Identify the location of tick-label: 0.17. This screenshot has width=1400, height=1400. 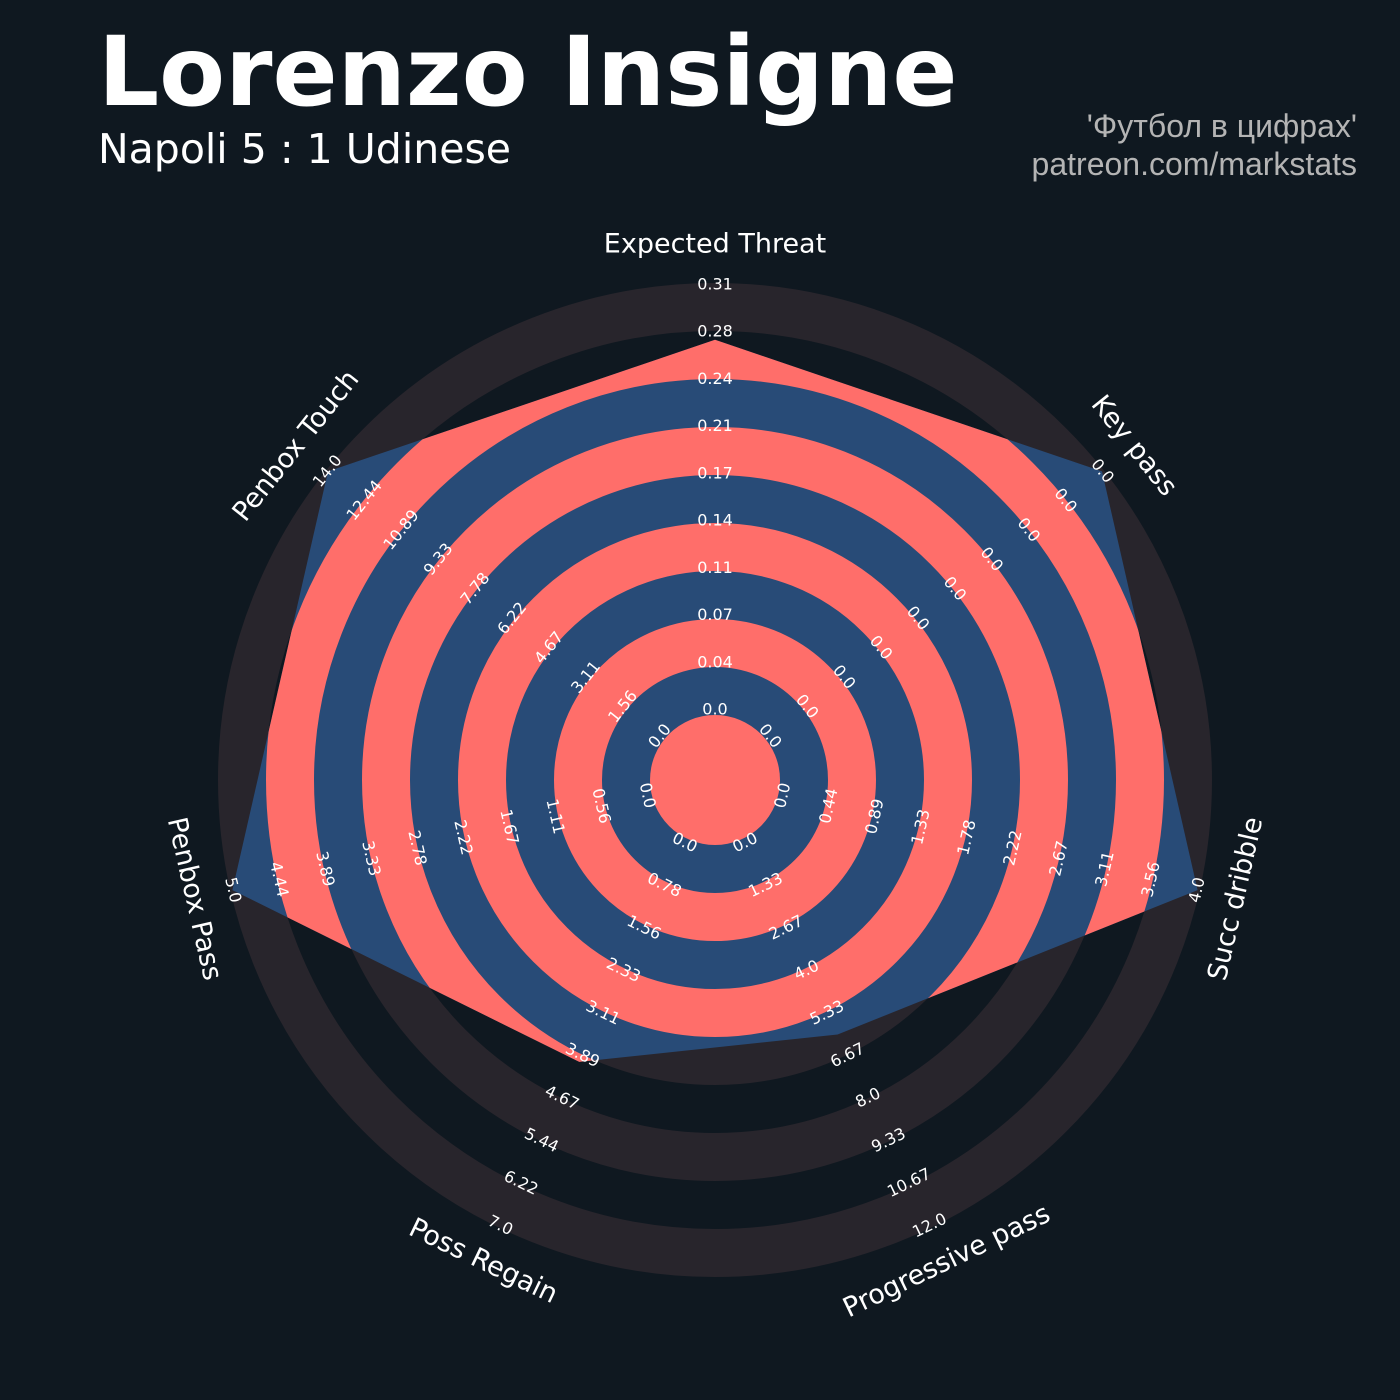
(715, 472).